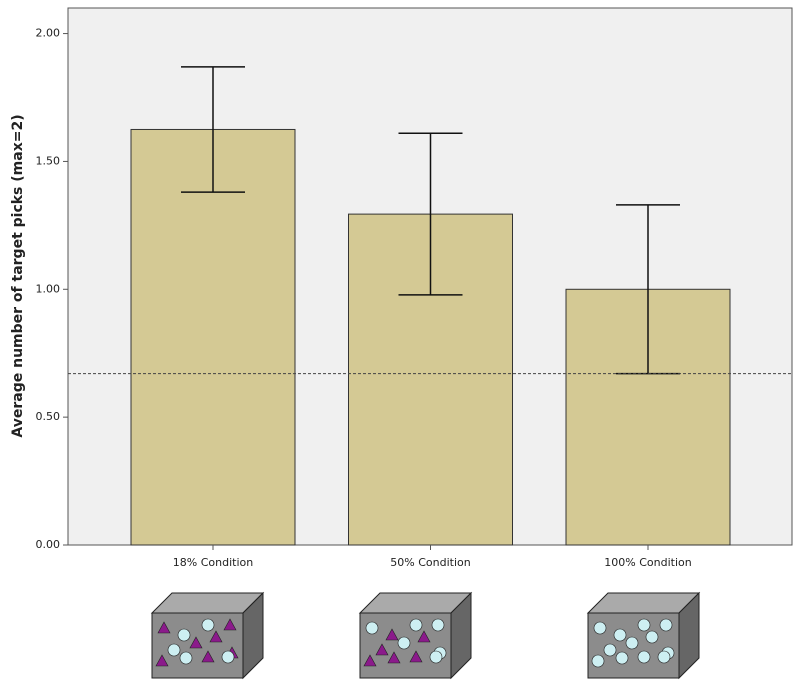 This screenshot has height=686, width=800. What do you see at coordinates (213, 562) in the screenshot?
I see `x-tick-label: 18% Condition` at bounding box center [213, 562].